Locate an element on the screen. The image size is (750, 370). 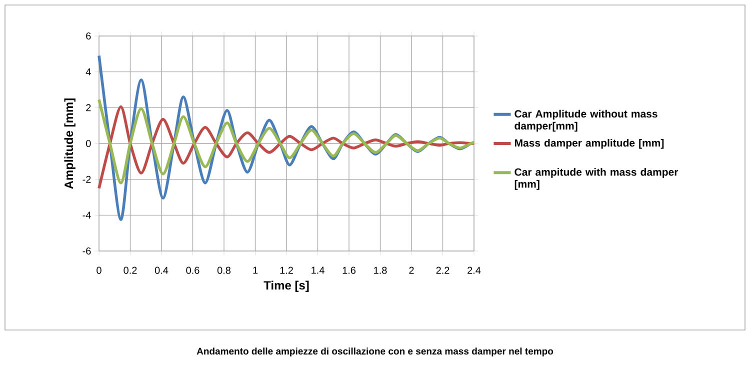
legend-label: Car Amplitude without mass damper[mm] is located at coordinates (586, 121).